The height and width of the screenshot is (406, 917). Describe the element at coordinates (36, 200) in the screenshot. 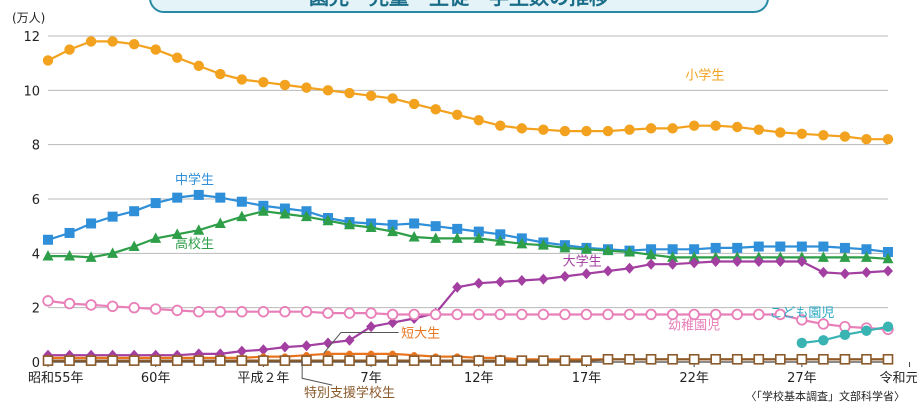

I see `y-tick-label: 6` at that location.